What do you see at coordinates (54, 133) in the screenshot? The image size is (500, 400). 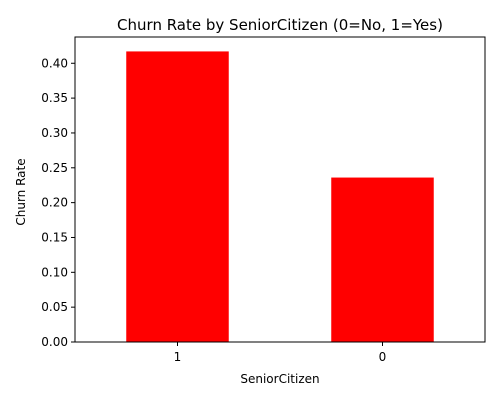 I see `y-tick-label: 0.30` at bounding box center [54, 133].